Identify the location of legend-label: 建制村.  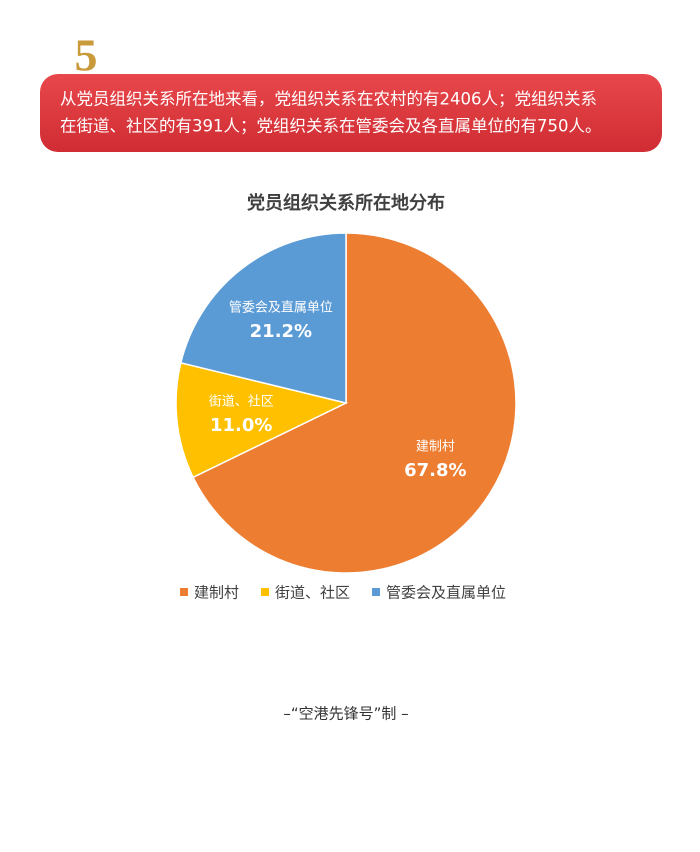
(216, 593).